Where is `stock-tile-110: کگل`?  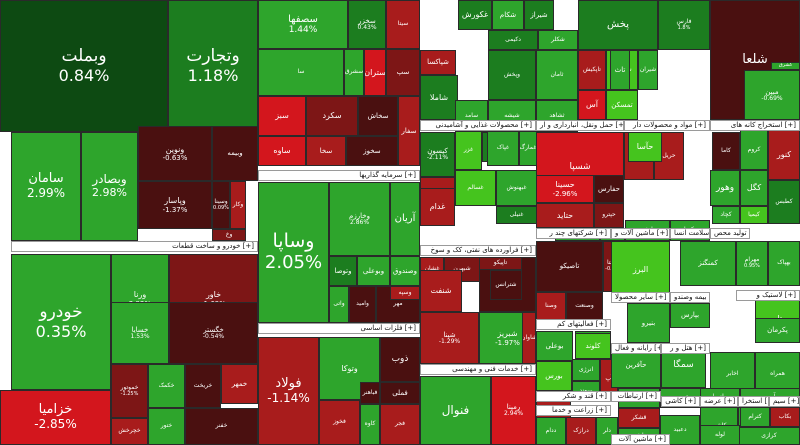 stock-tile-110: کگل is located at coordinates (754, 188).